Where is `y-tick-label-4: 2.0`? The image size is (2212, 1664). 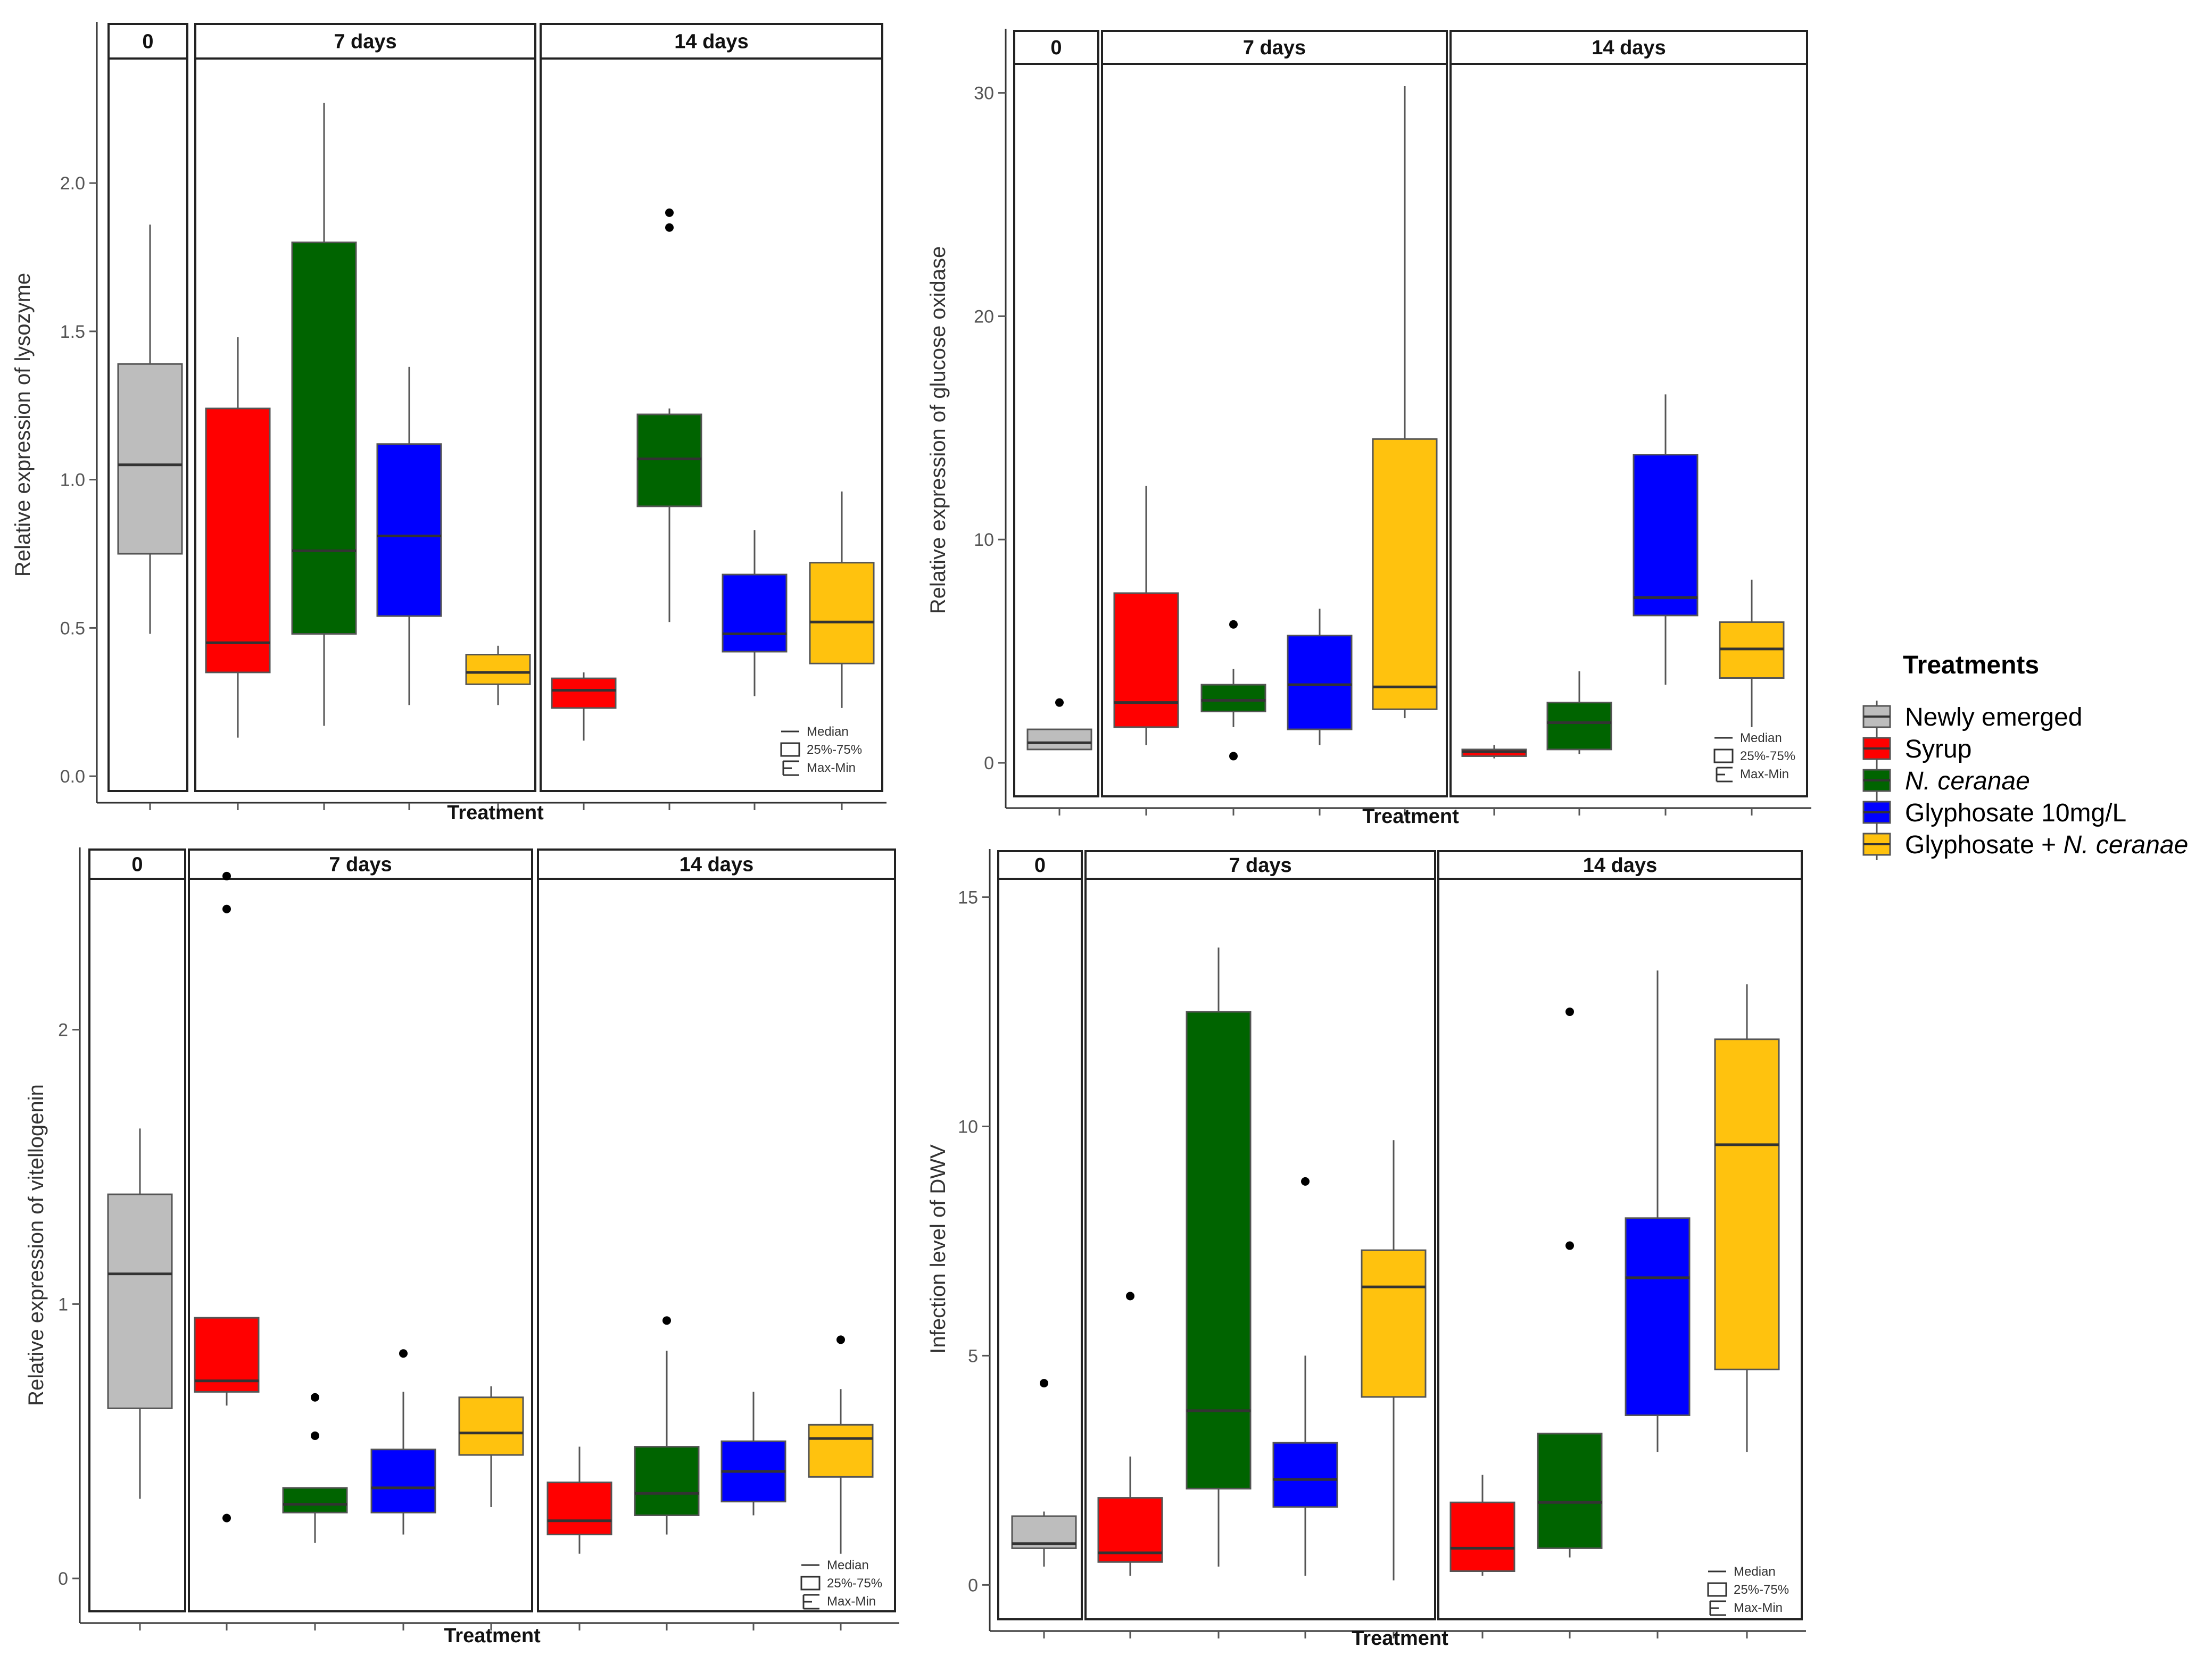 y-tick-label-4: 2.0 is located at coordinates (72, 184).